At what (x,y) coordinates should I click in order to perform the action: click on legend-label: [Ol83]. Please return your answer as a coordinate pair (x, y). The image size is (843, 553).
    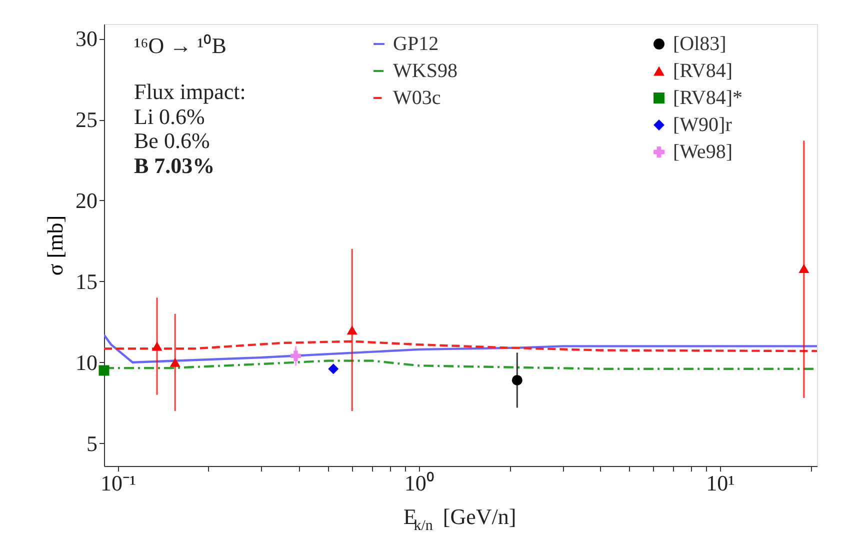
    Looking at the image, I should click on (699, 44).